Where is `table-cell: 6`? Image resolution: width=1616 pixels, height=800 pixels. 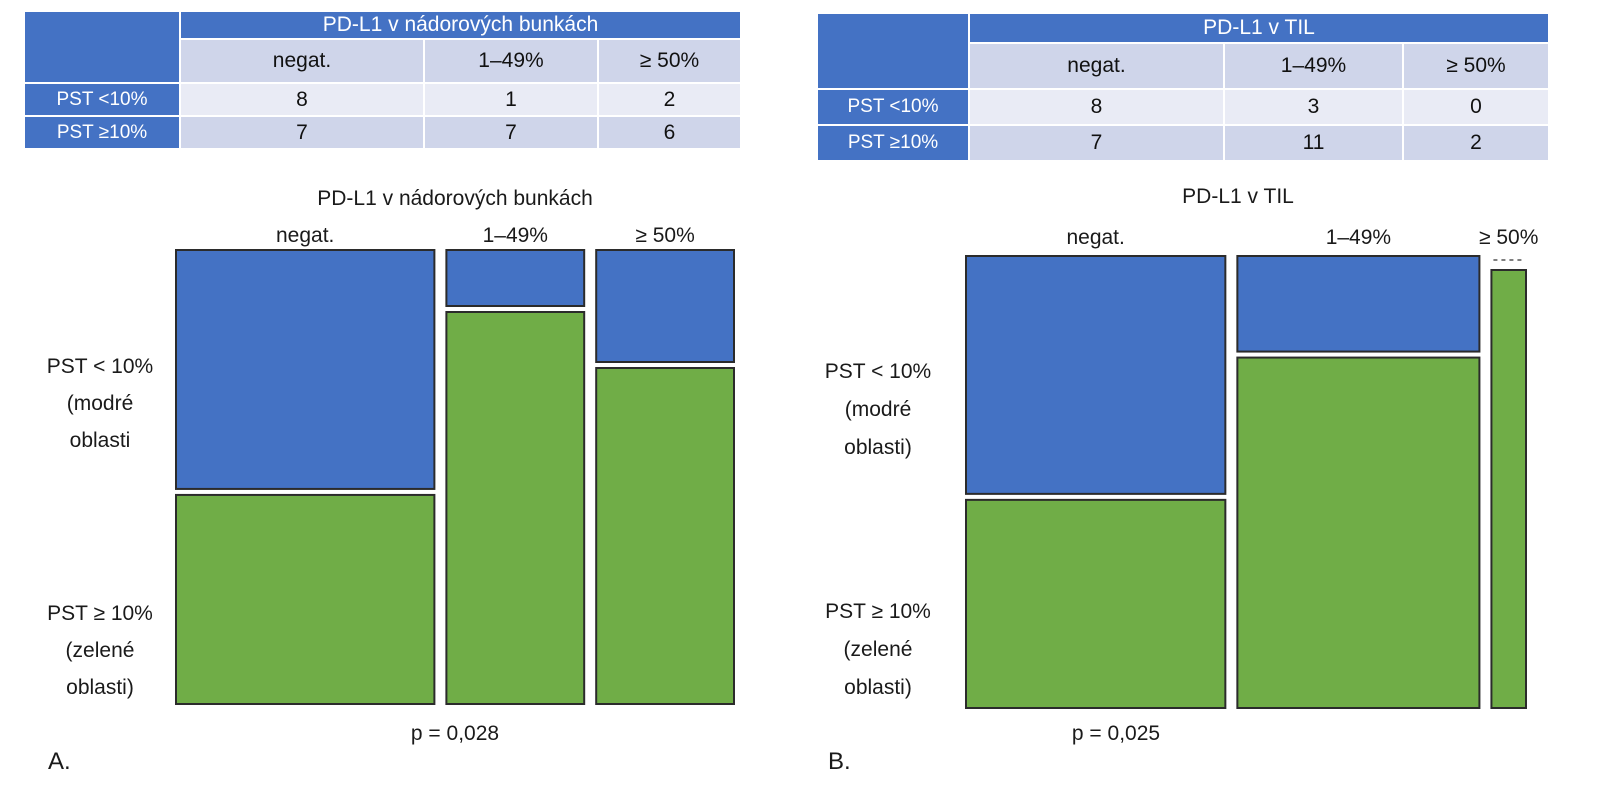
table-cell: 6 is located at coordinates (669, 132).